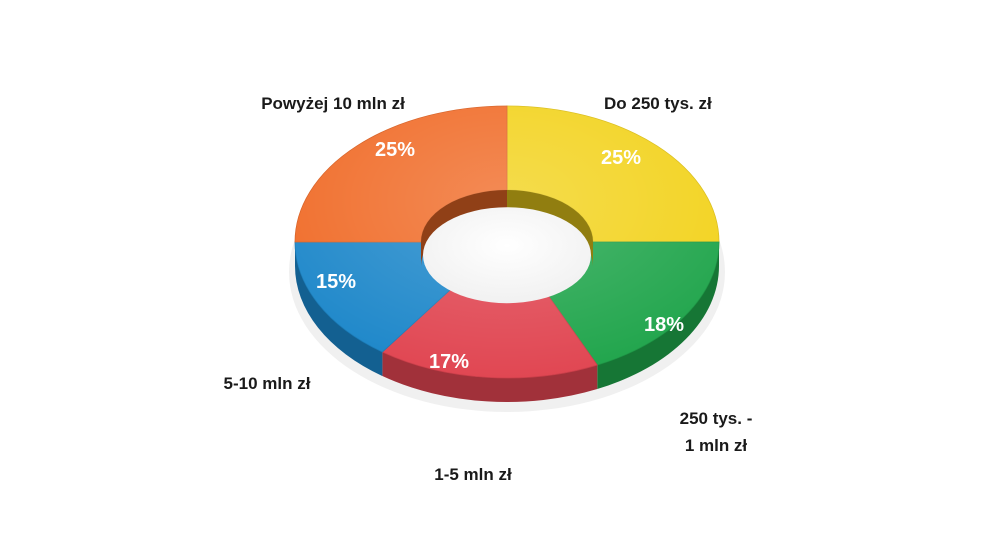  I want to click on slice-label-3: 5-10 mln zł, so click(267, 383).